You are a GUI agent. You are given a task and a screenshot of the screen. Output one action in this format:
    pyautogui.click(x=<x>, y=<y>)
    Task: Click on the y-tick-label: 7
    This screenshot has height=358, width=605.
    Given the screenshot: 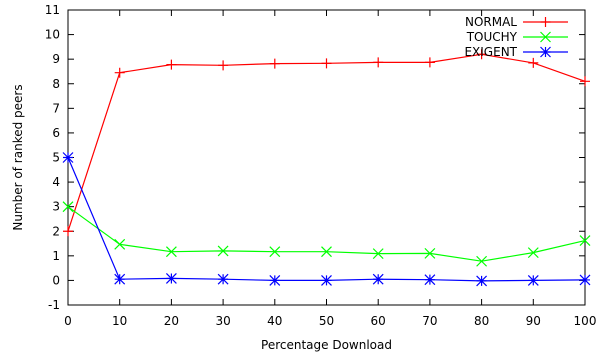 What is the action you would take?
    pyautogui.click(x=56, y=108)
    